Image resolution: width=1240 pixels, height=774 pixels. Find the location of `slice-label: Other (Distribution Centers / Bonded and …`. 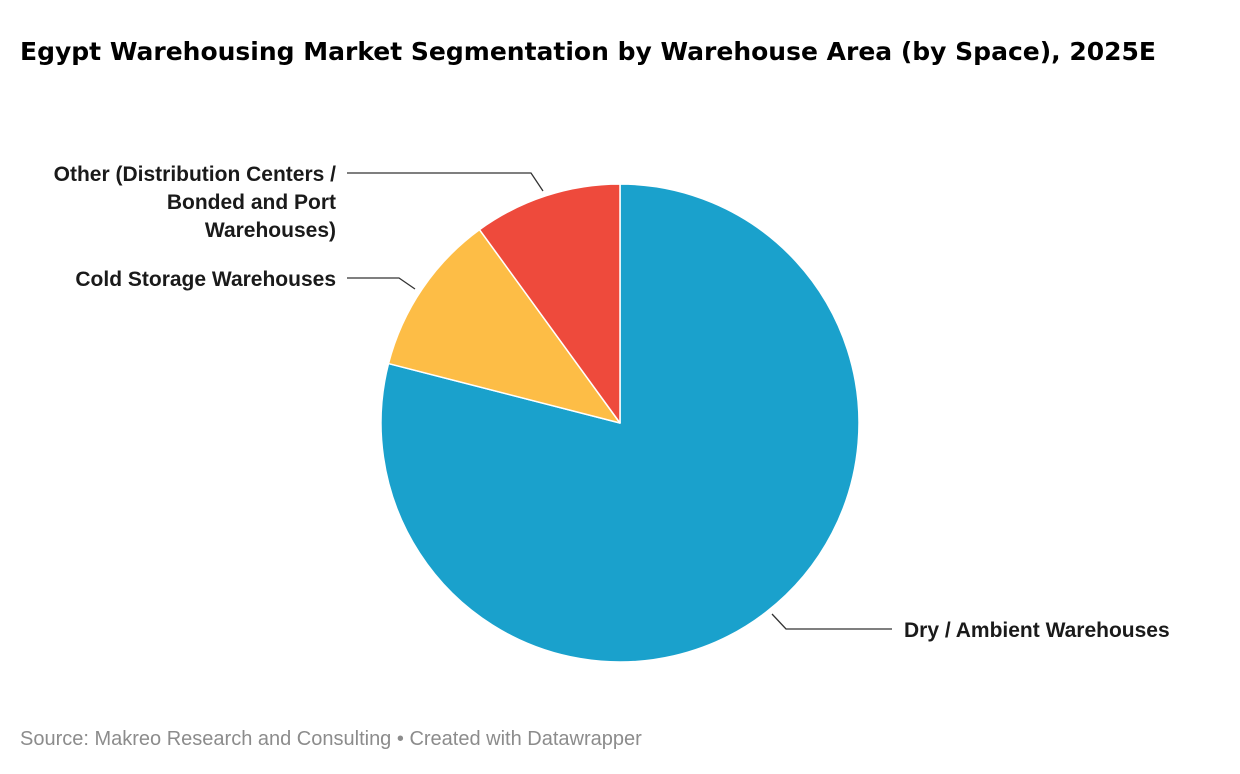

slice-label: Other (Distribution Centers / Bonded and … is located at coordinates (195, 202).